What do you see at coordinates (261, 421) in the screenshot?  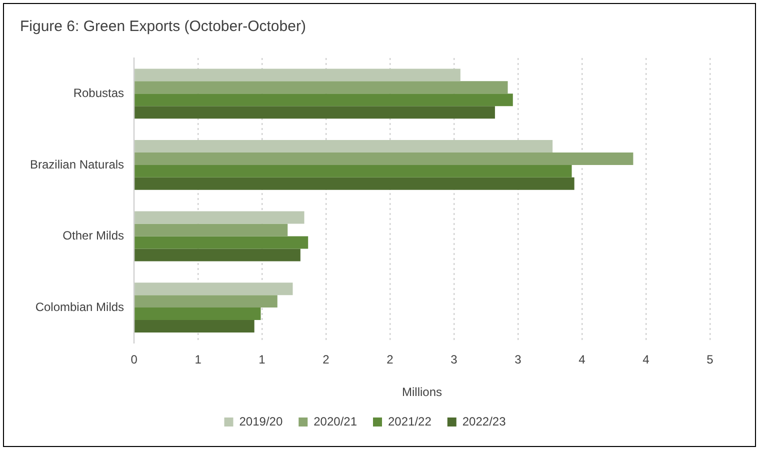 I see `legend-label: 2019/20` at bounding box center [261, 421].